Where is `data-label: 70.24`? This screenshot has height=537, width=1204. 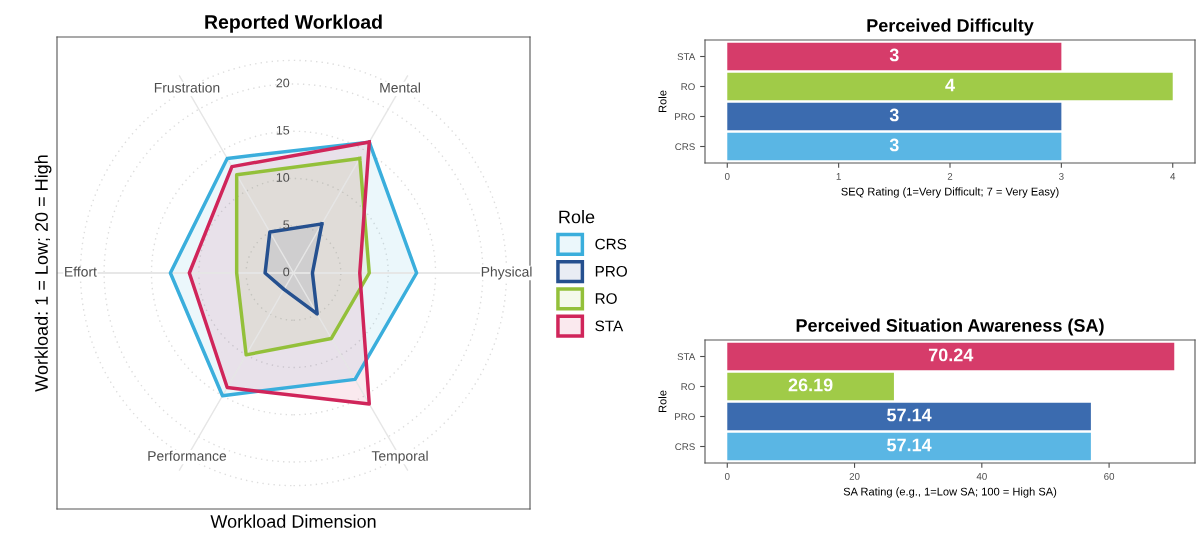
data-label: 70.24 is located at coordinates (951, 355).